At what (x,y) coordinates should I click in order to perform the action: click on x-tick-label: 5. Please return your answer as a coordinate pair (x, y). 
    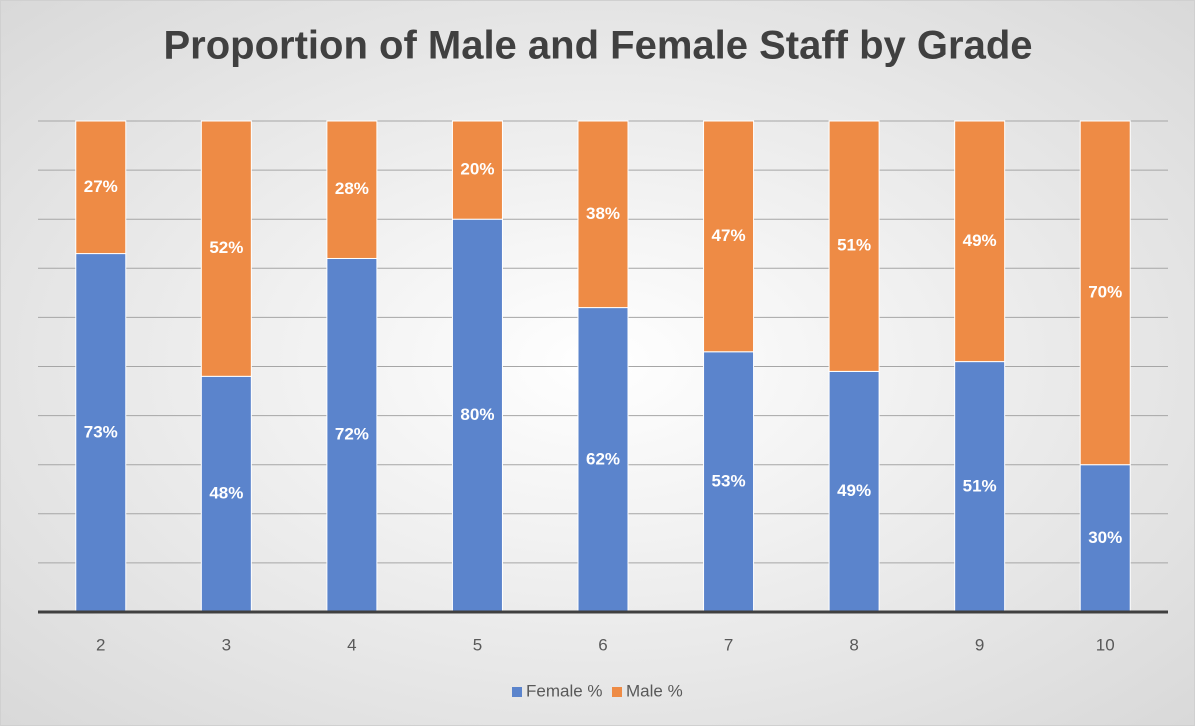
    Looking at the image, I should click on (477, 644).